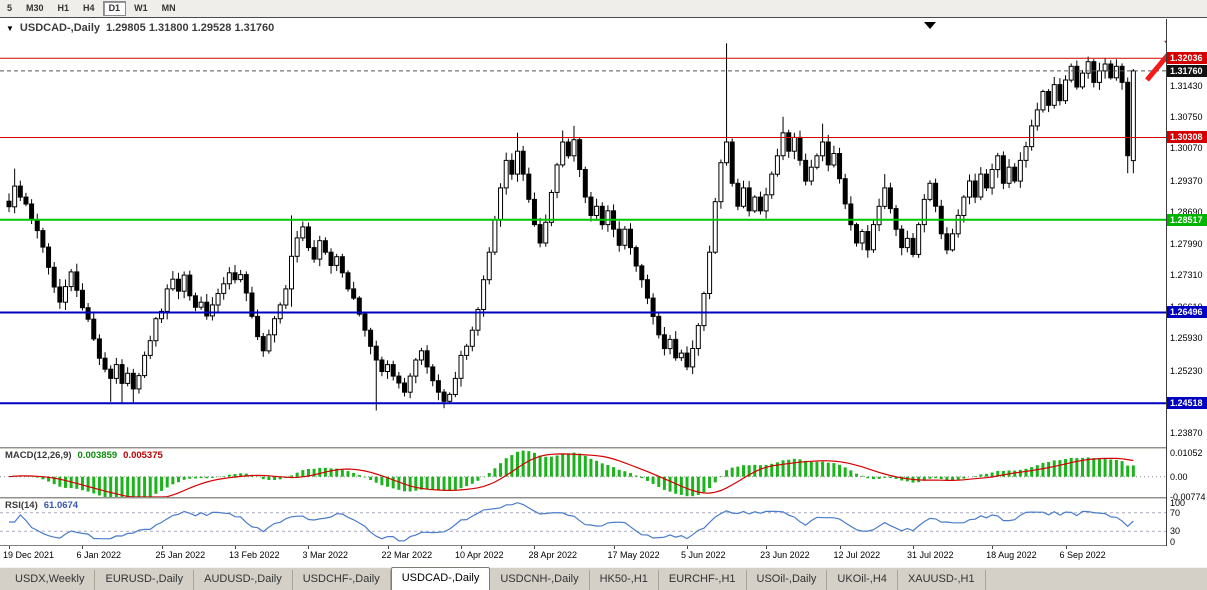 The image size is (1207, 590). I want to click on timeframe-button-m30: M30, so click(35, 8).